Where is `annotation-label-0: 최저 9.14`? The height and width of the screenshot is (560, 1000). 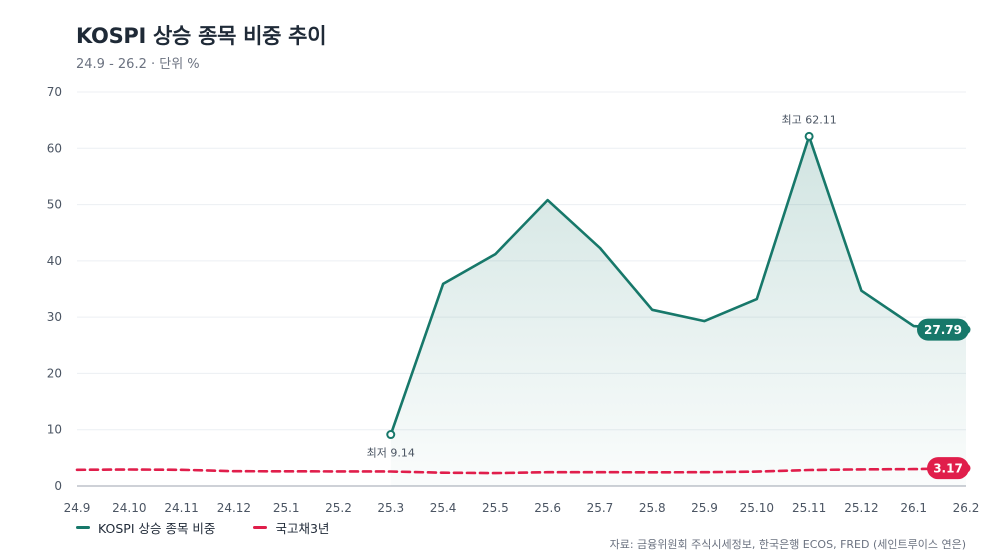 annotation-label-0: 최저 9.14 is located at coordinates (391, 453).